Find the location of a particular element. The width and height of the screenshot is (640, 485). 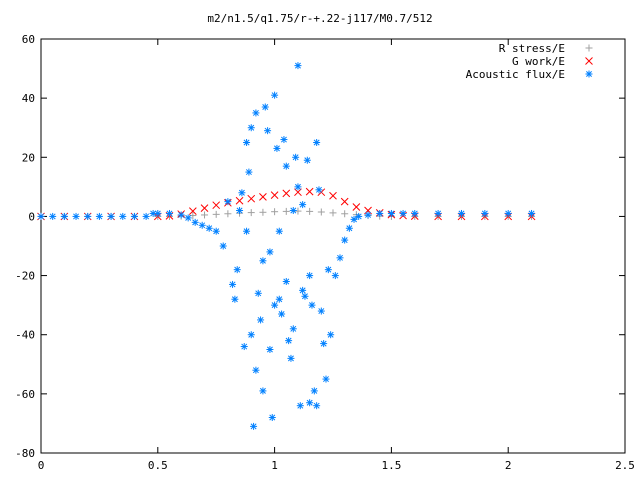

x-tick-label: 0.5 is located at coordinates (158, 465).